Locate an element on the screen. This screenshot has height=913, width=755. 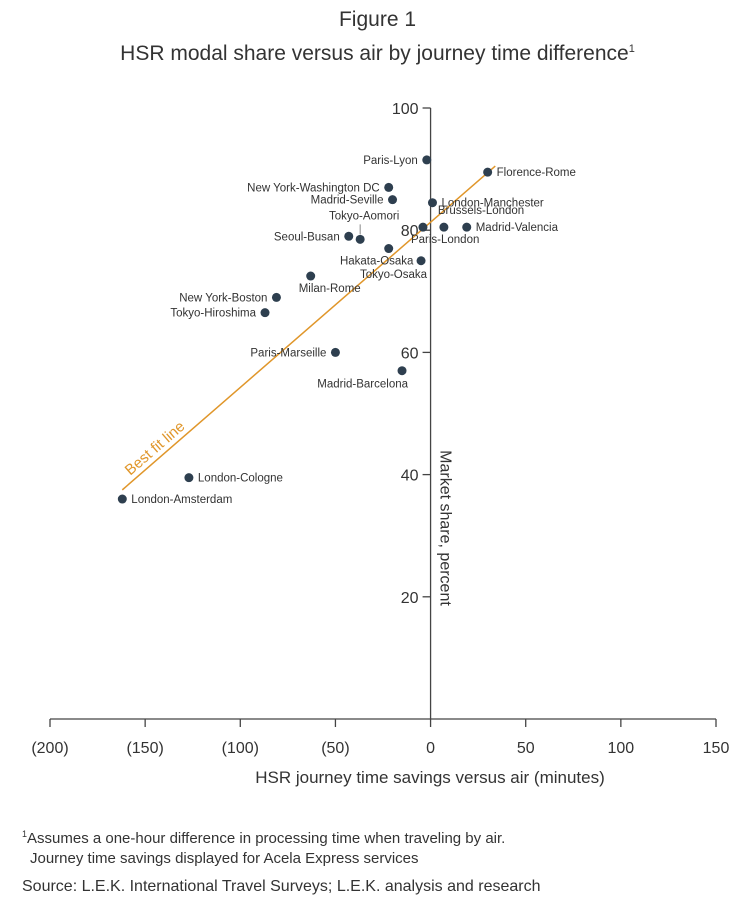
point-label: Brussels-London is located at coordinates (481, 211).